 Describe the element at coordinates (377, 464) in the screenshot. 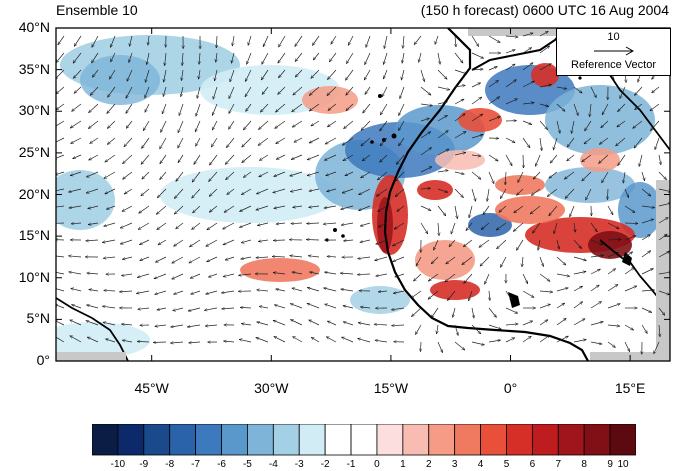

I see `colorbar-label: 0` at that location.